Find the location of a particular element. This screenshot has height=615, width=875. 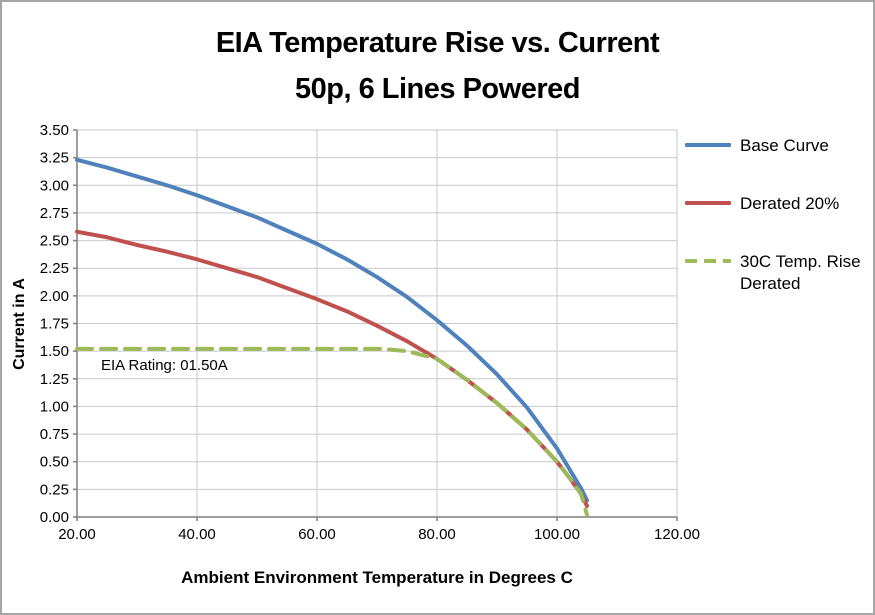

legend-swatch-dashed is located at coordinates (708, 261).